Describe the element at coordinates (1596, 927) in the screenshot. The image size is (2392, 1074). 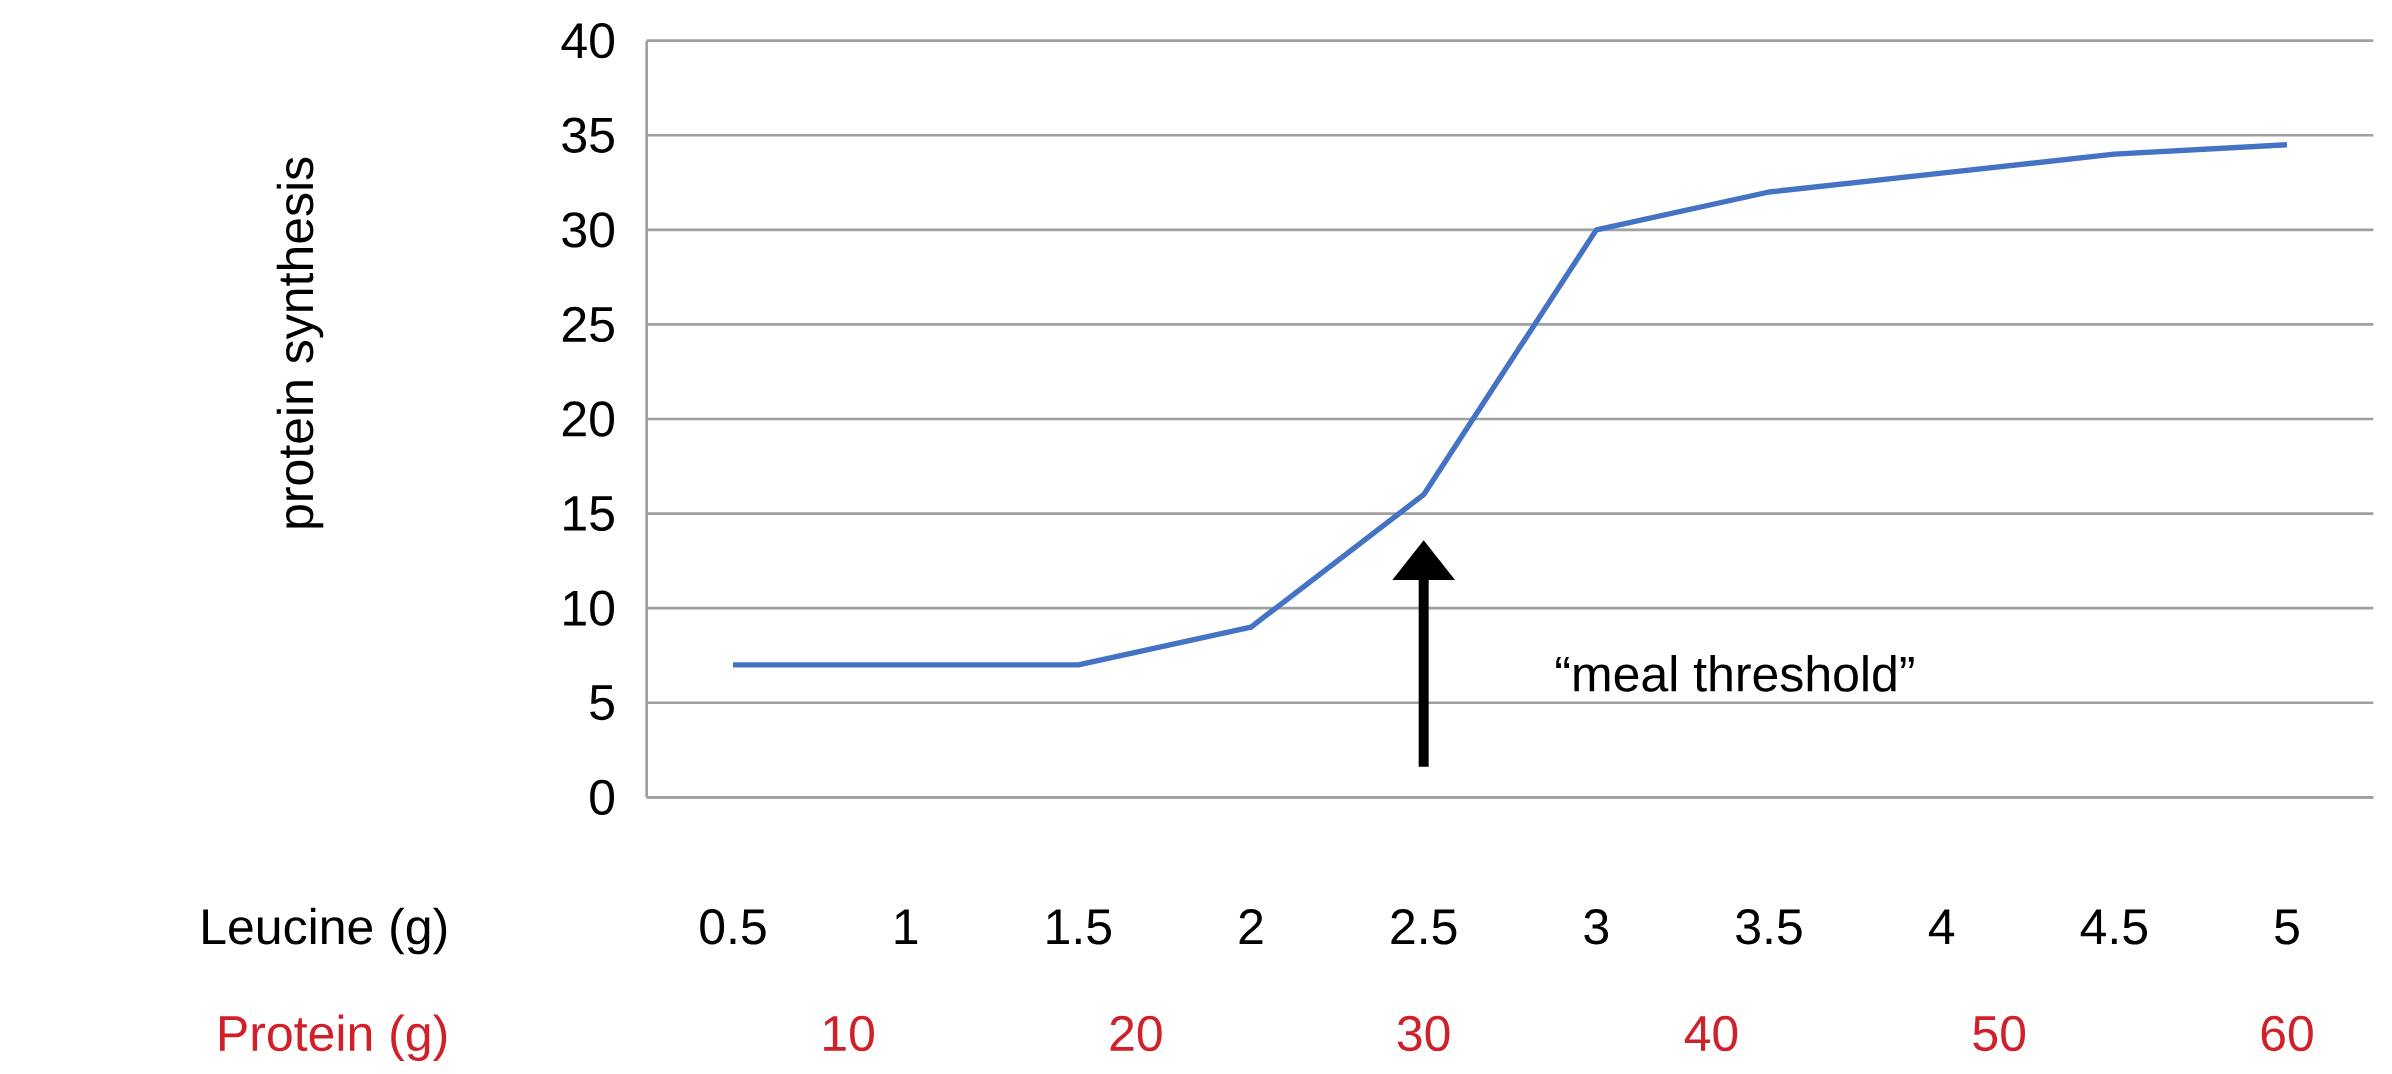
I see `x-tick-label: 3` at that location.